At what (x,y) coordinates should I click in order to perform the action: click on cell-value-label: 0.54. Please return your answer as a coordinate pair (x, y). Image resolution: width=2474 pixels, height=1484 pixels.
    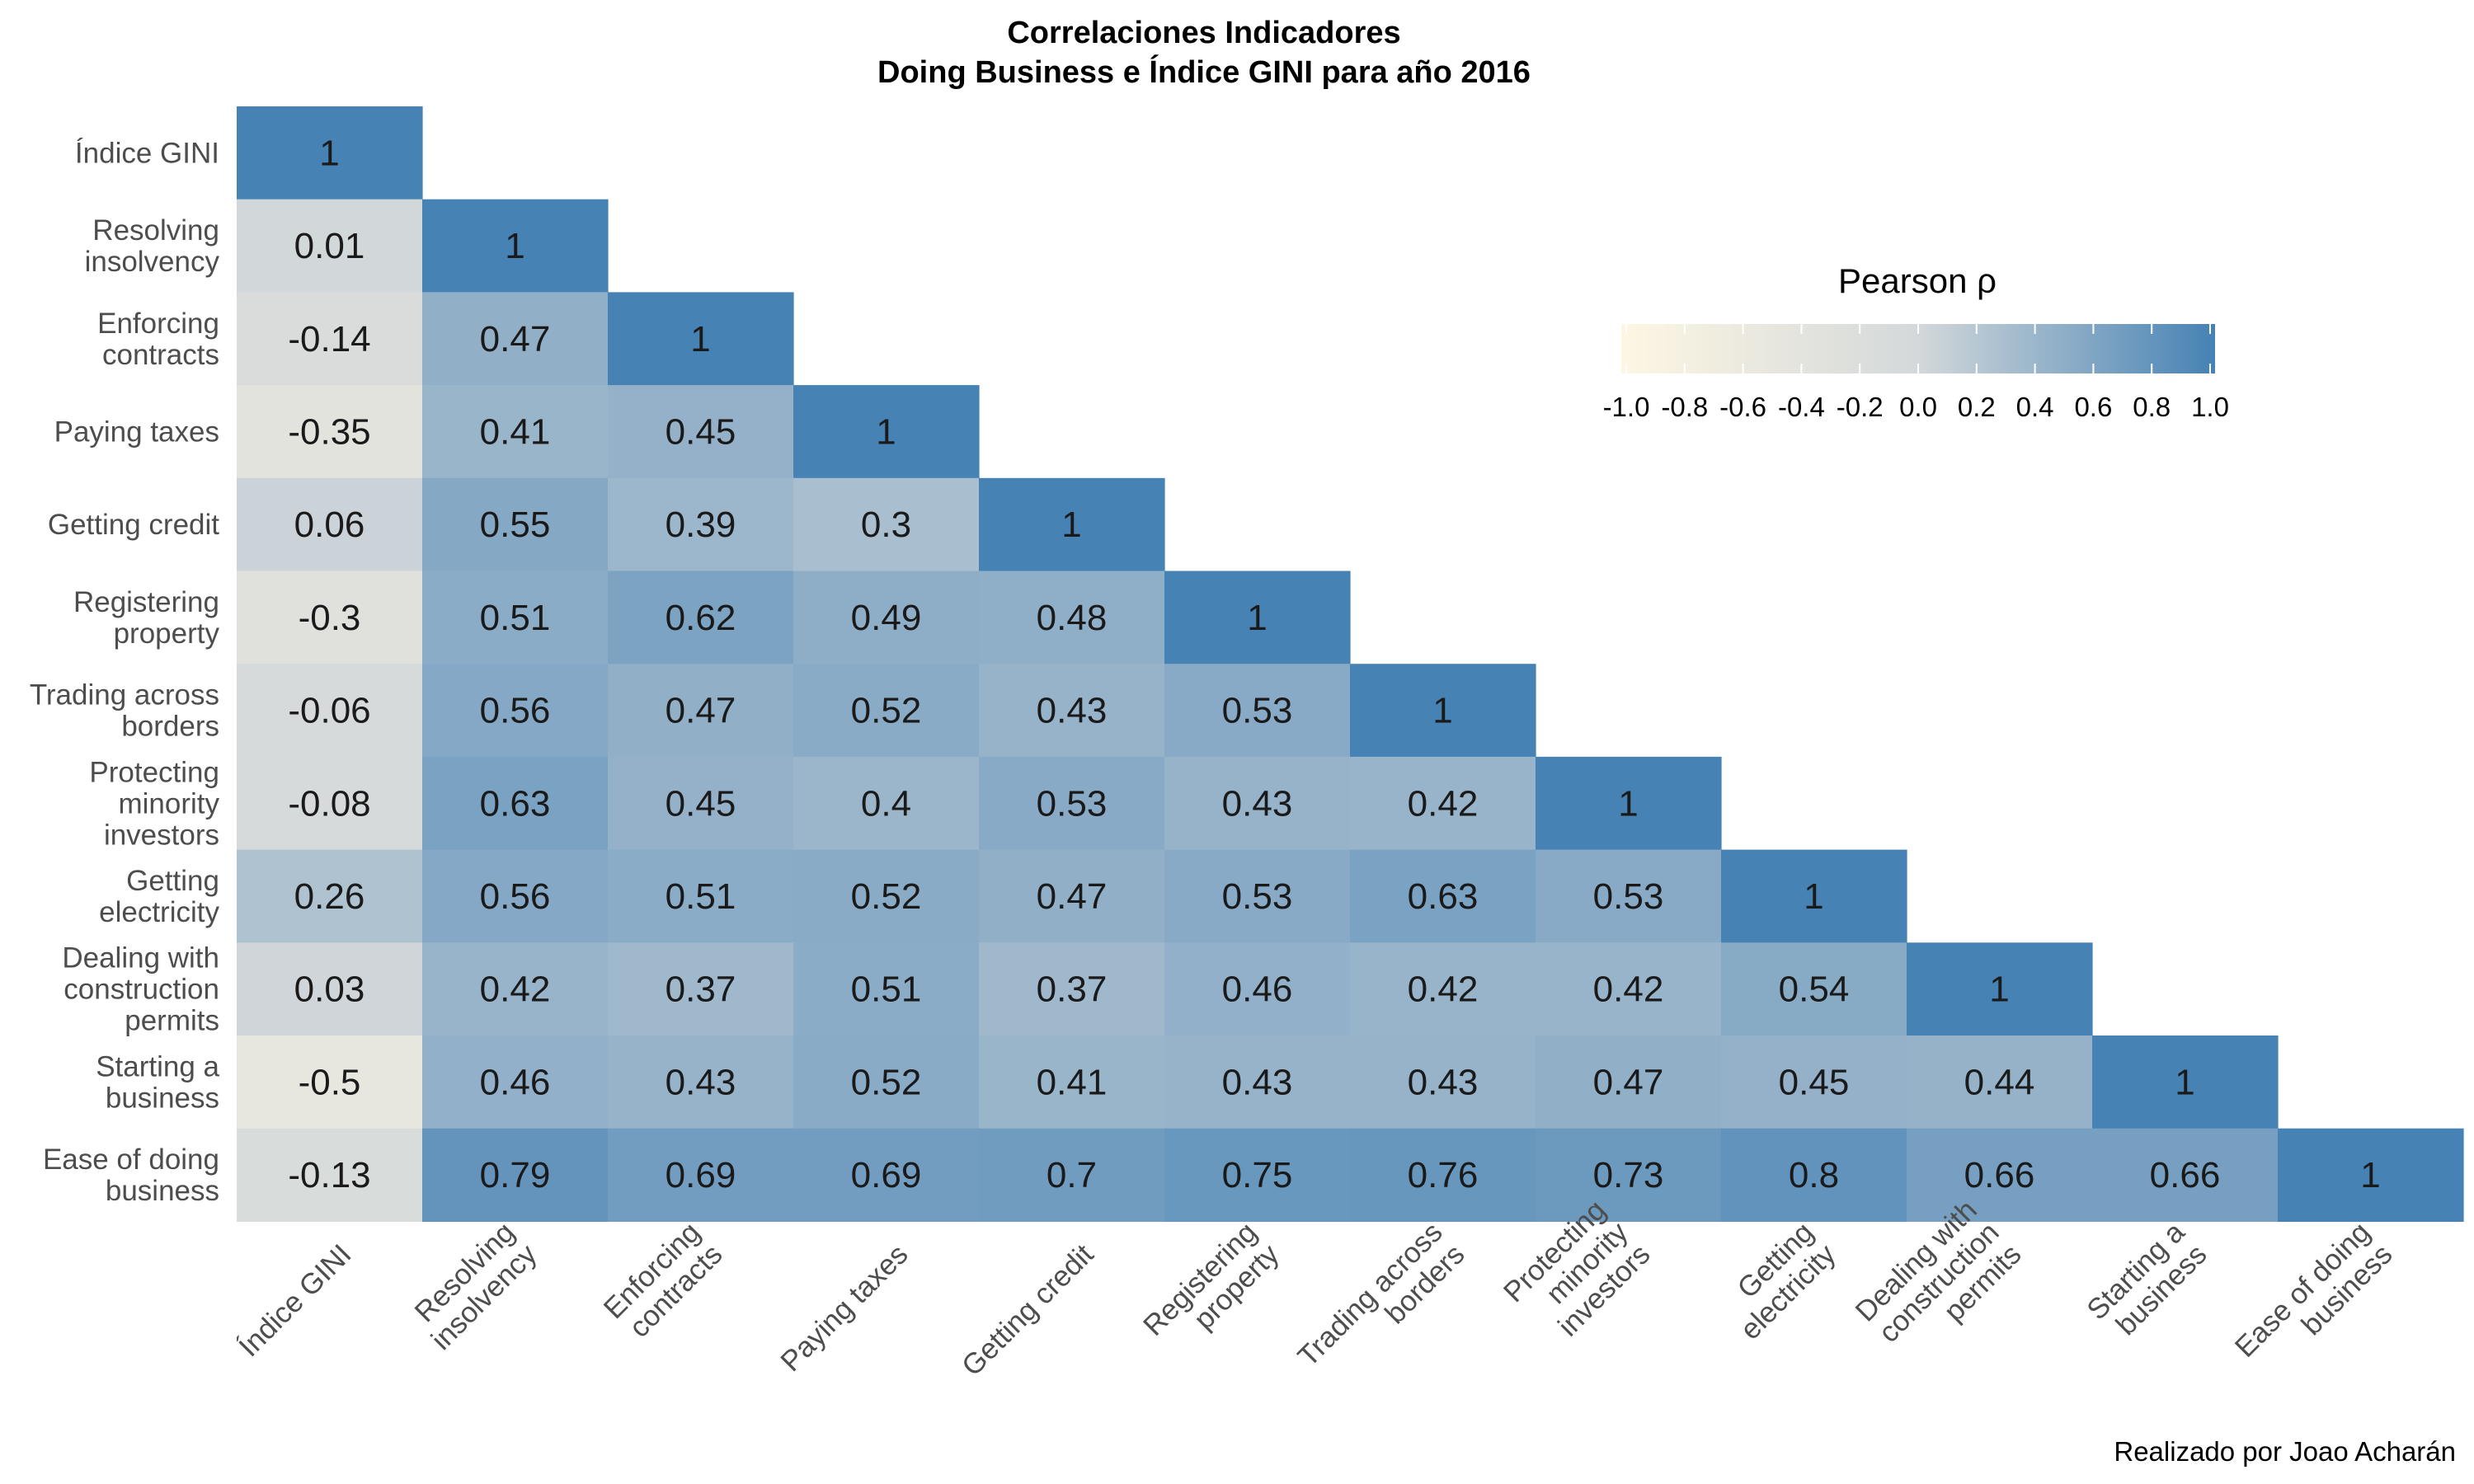
    Looking at the image, I should click on (1814, 990).